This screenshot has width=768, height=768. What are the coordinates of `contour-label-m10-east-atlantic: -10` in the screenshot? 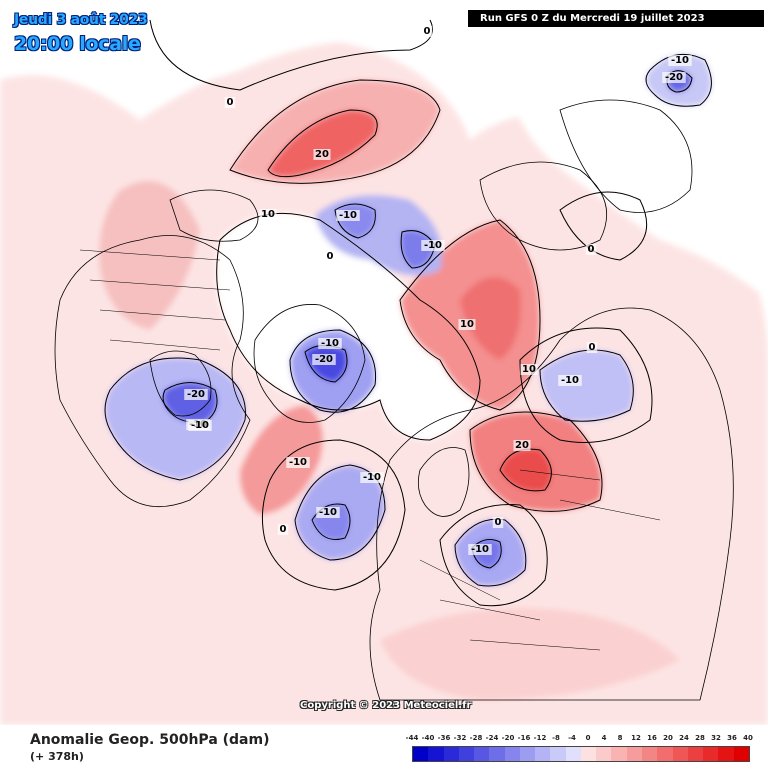 It's located at (372, 477).